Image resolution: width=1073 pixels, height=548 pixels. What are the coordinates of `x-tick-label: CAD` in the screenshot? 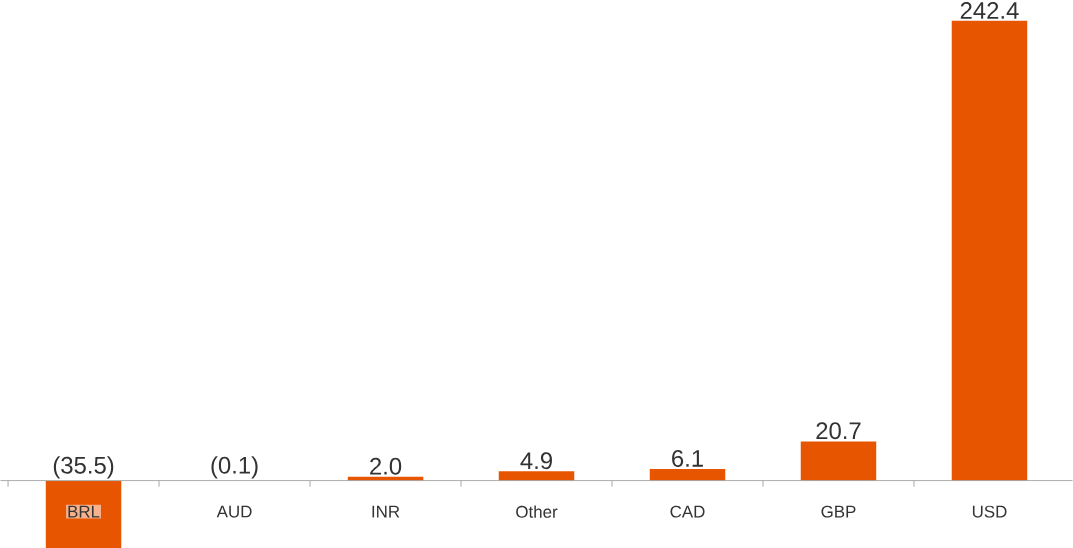 It's located at (687, 511).